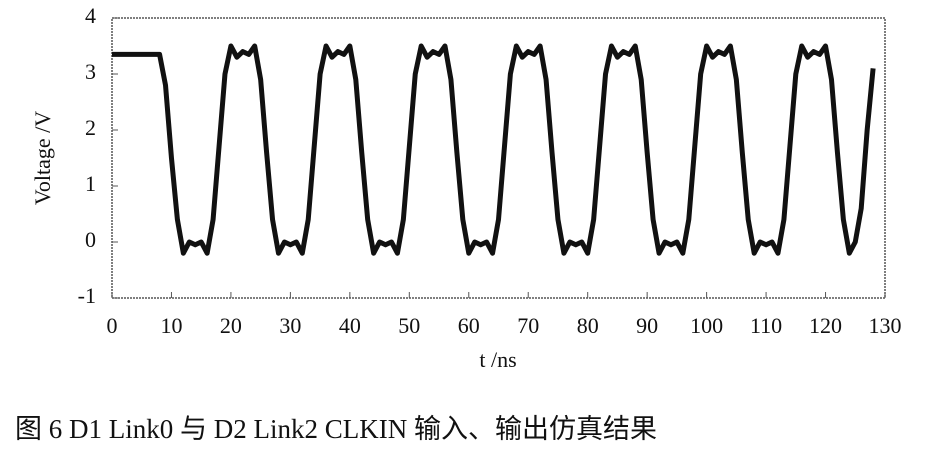 This screenshot has height=453, width=935. I want to click on x-tick-label: 110, so click(766, 325).